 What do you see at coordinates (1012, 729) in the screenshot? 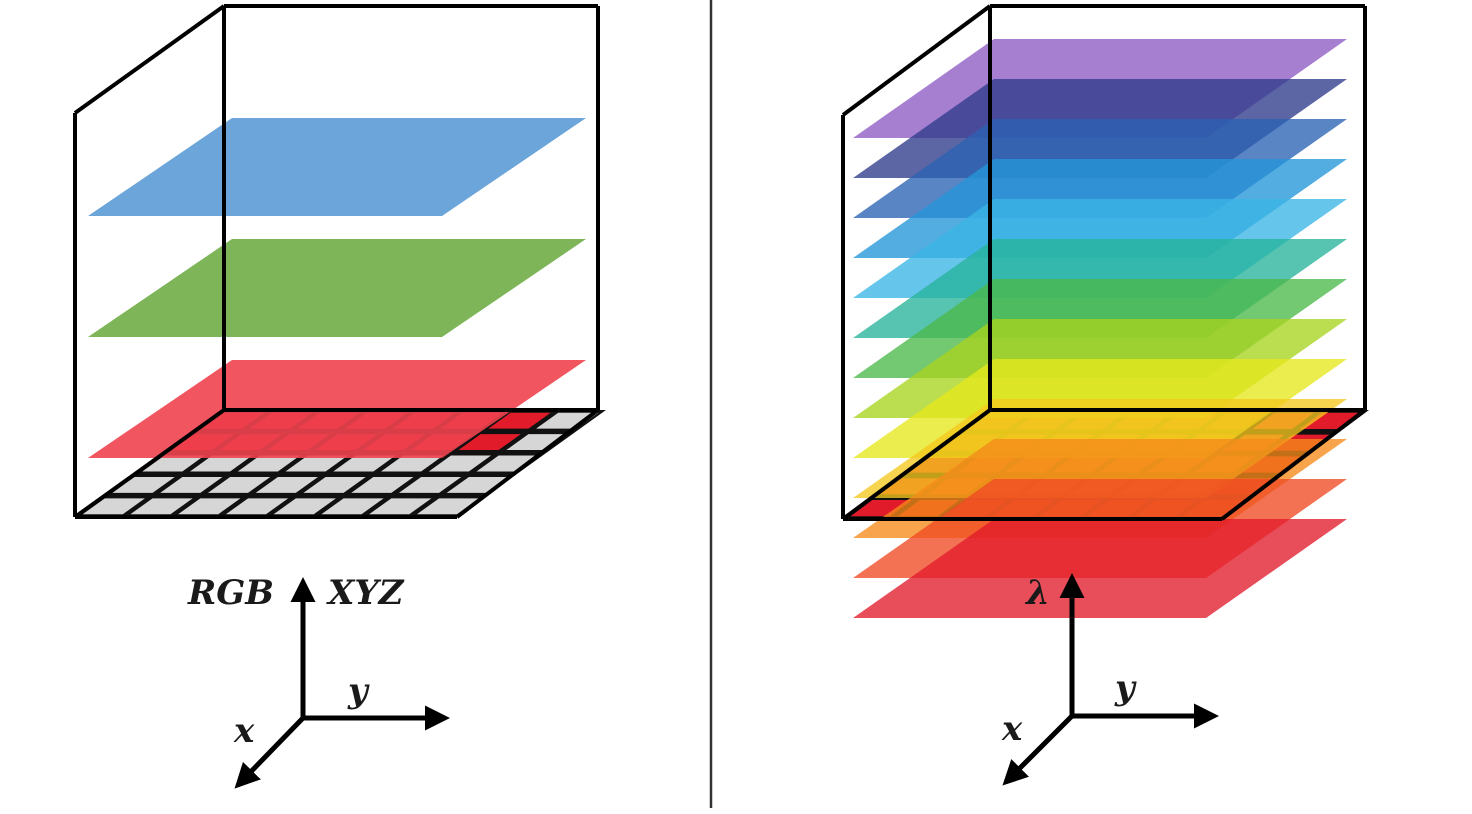
I see `right-x-axis-label: x` at bounding box center [1012, 729].